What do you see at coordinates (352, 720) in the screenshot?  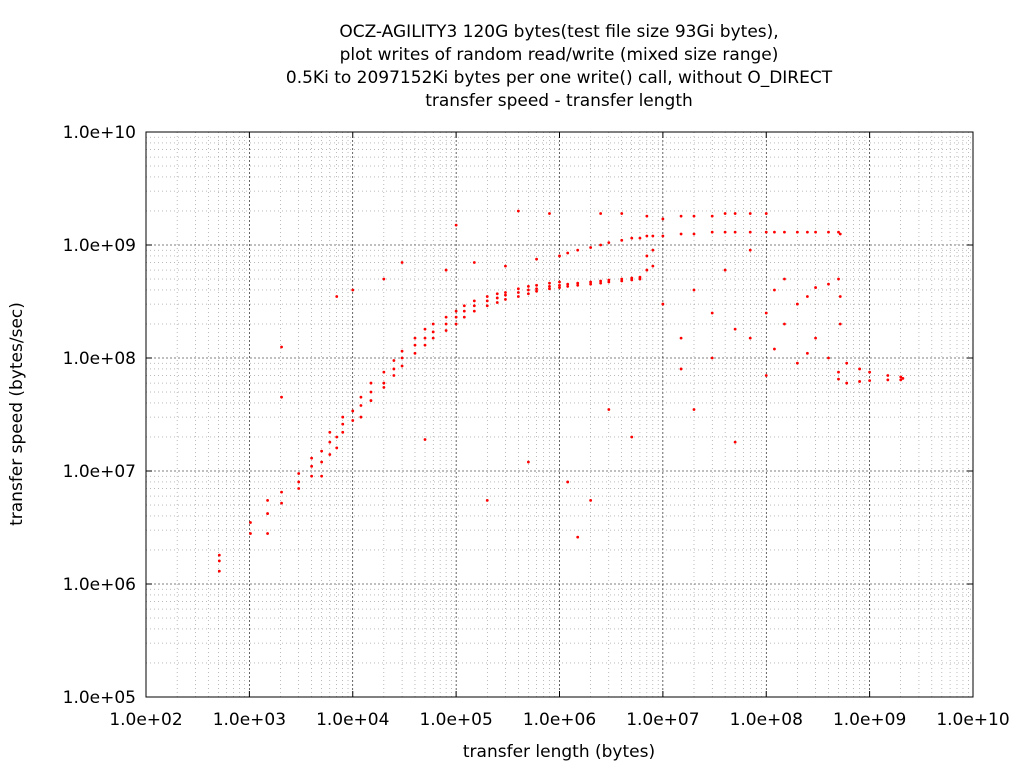 I see `x-tick-label: 1.0e+04` at bounding box center [352, 720].